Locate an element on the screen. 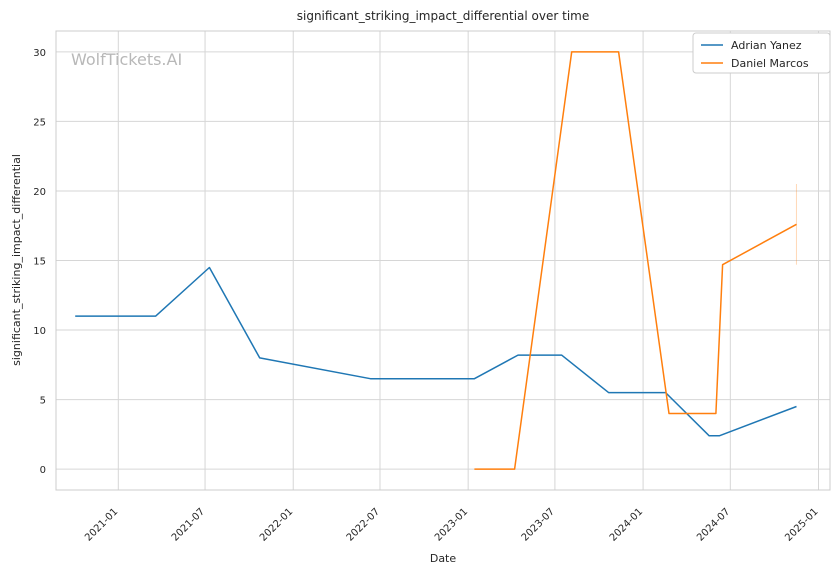 The image size is (840, 575). y-axis-label: significant_striking_impact_differential is located at coordinates (16, 260).